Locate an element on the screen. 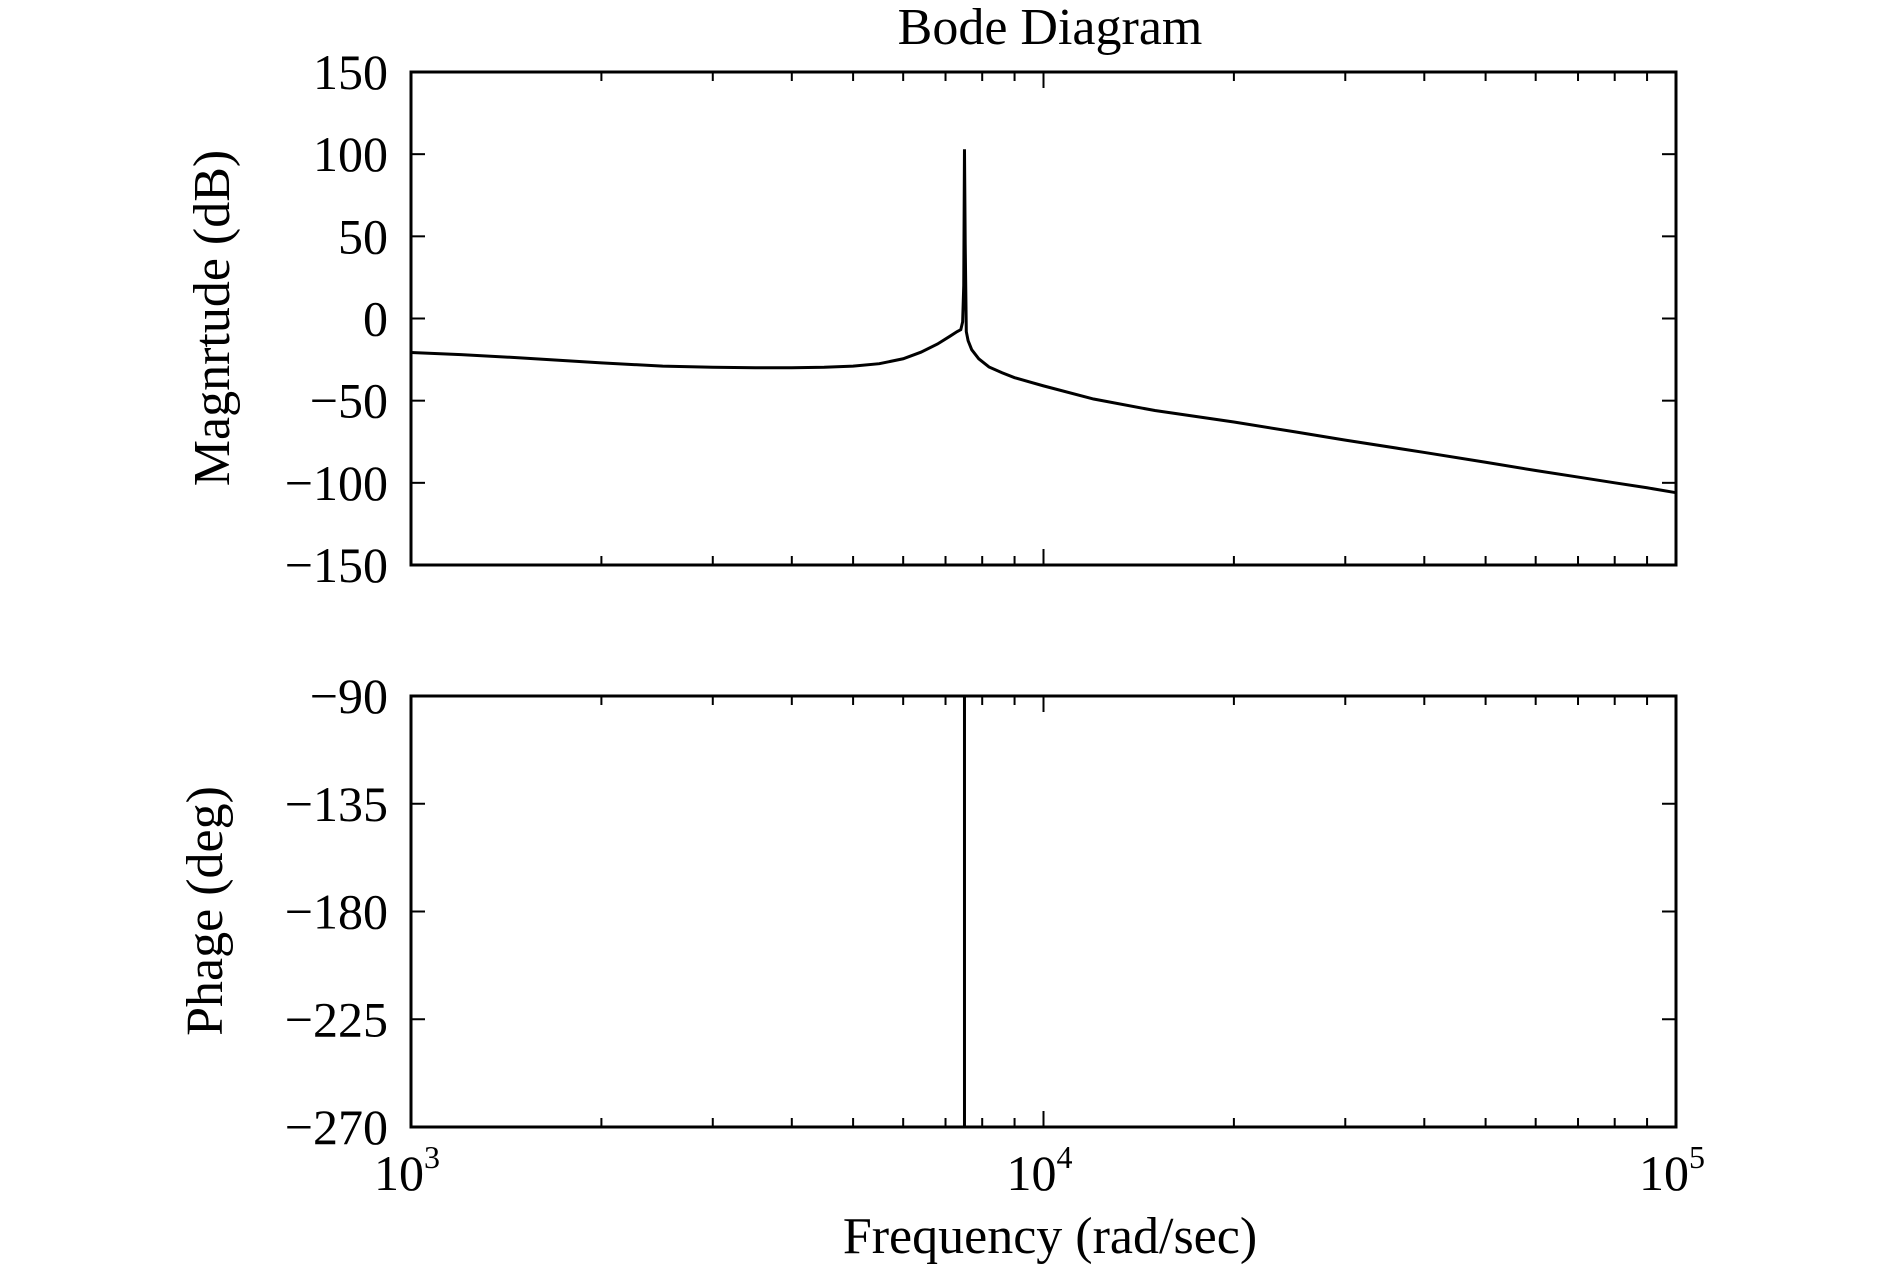  phase-axis-label: Phage (deg) is located at coordinates (205, 911).